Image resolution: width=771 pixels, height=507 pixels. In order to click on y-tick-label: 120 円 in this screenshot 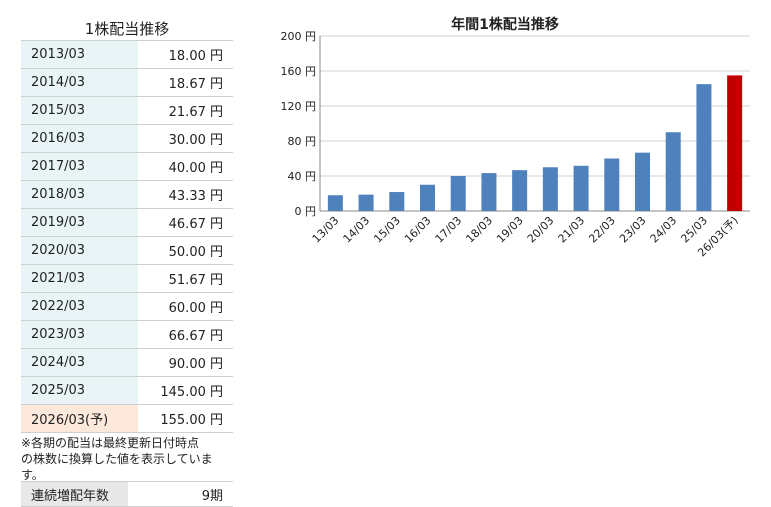, I will do `click(299, 106)`.